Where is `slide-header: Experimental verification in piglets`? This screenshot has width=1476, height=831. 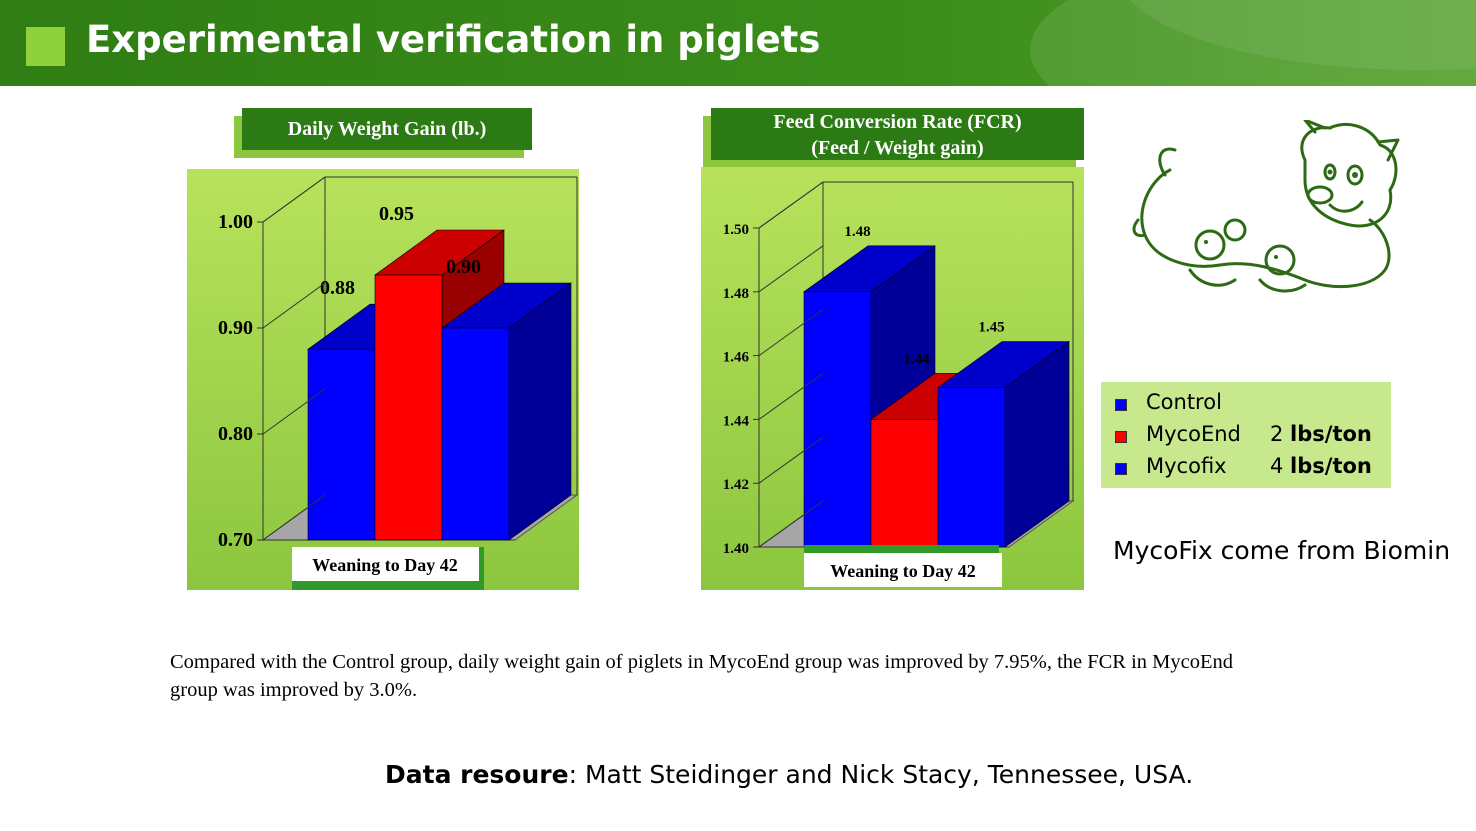
slide-header: Experimental verification in piglets is located at coordinates (738, 43).